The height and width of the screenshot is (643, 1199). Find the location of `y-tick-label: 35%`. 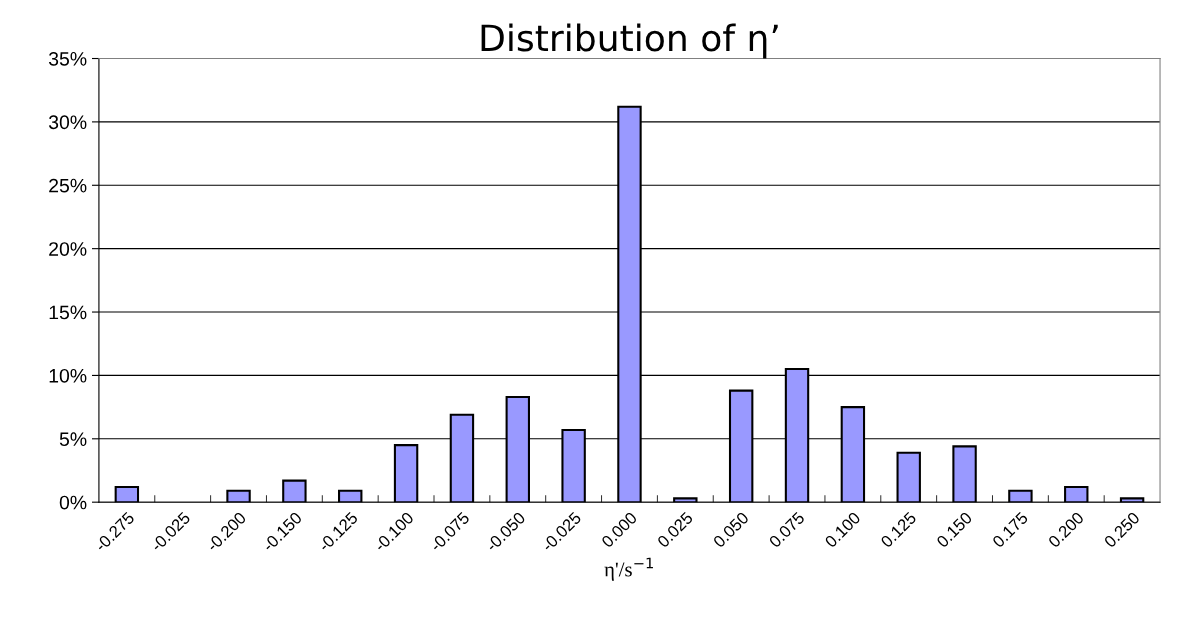

y-tick-label: 35% is located at coordinates (67, 58).